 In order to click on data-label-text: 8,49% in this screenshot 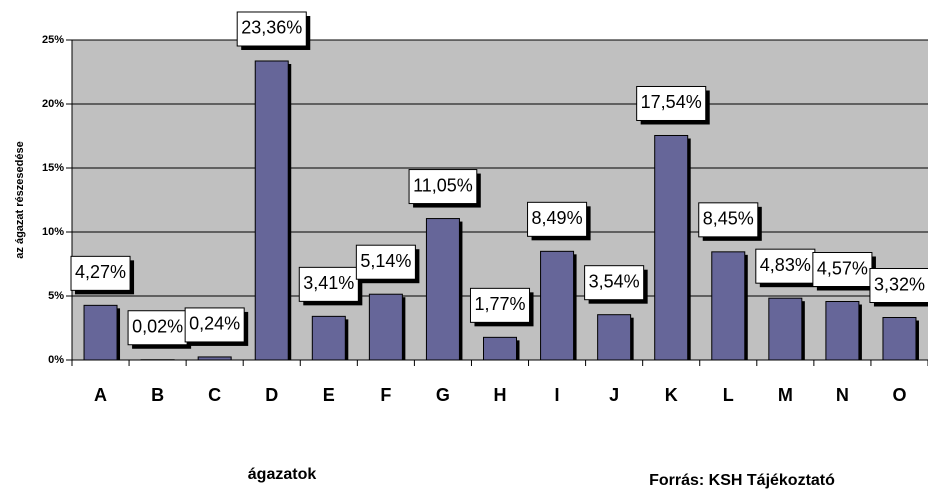, I will do `click(557, 218)`.